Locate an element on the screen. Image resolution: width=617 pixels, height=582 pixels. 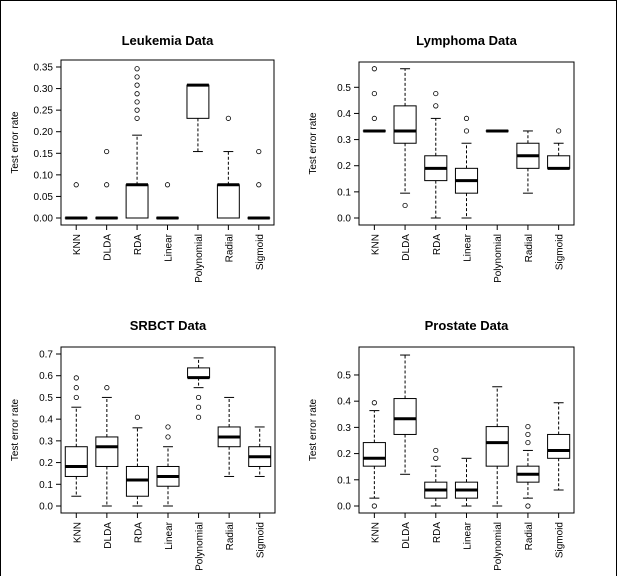
y-tick-label: 0.10 is located at coordinates (44, 175).